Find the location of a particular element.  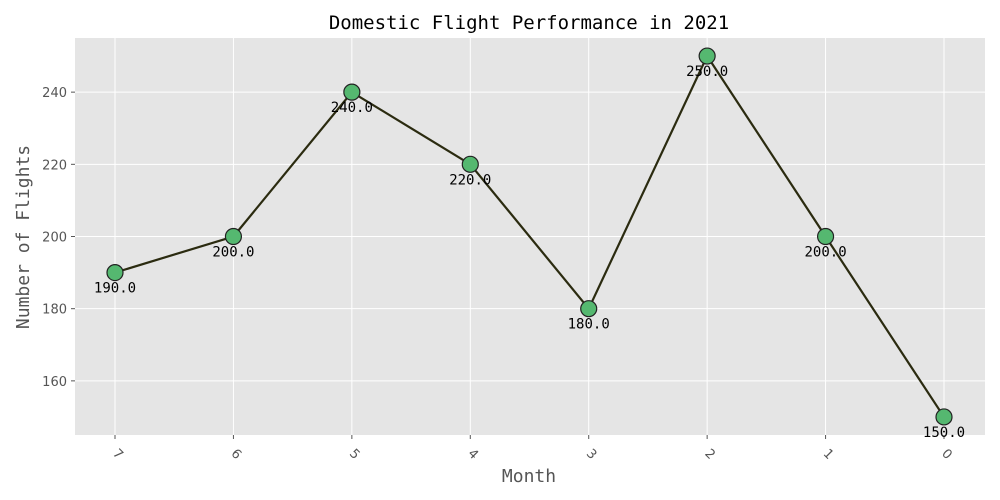

y-tick-label: 180 is located at coordinates (54, 310).